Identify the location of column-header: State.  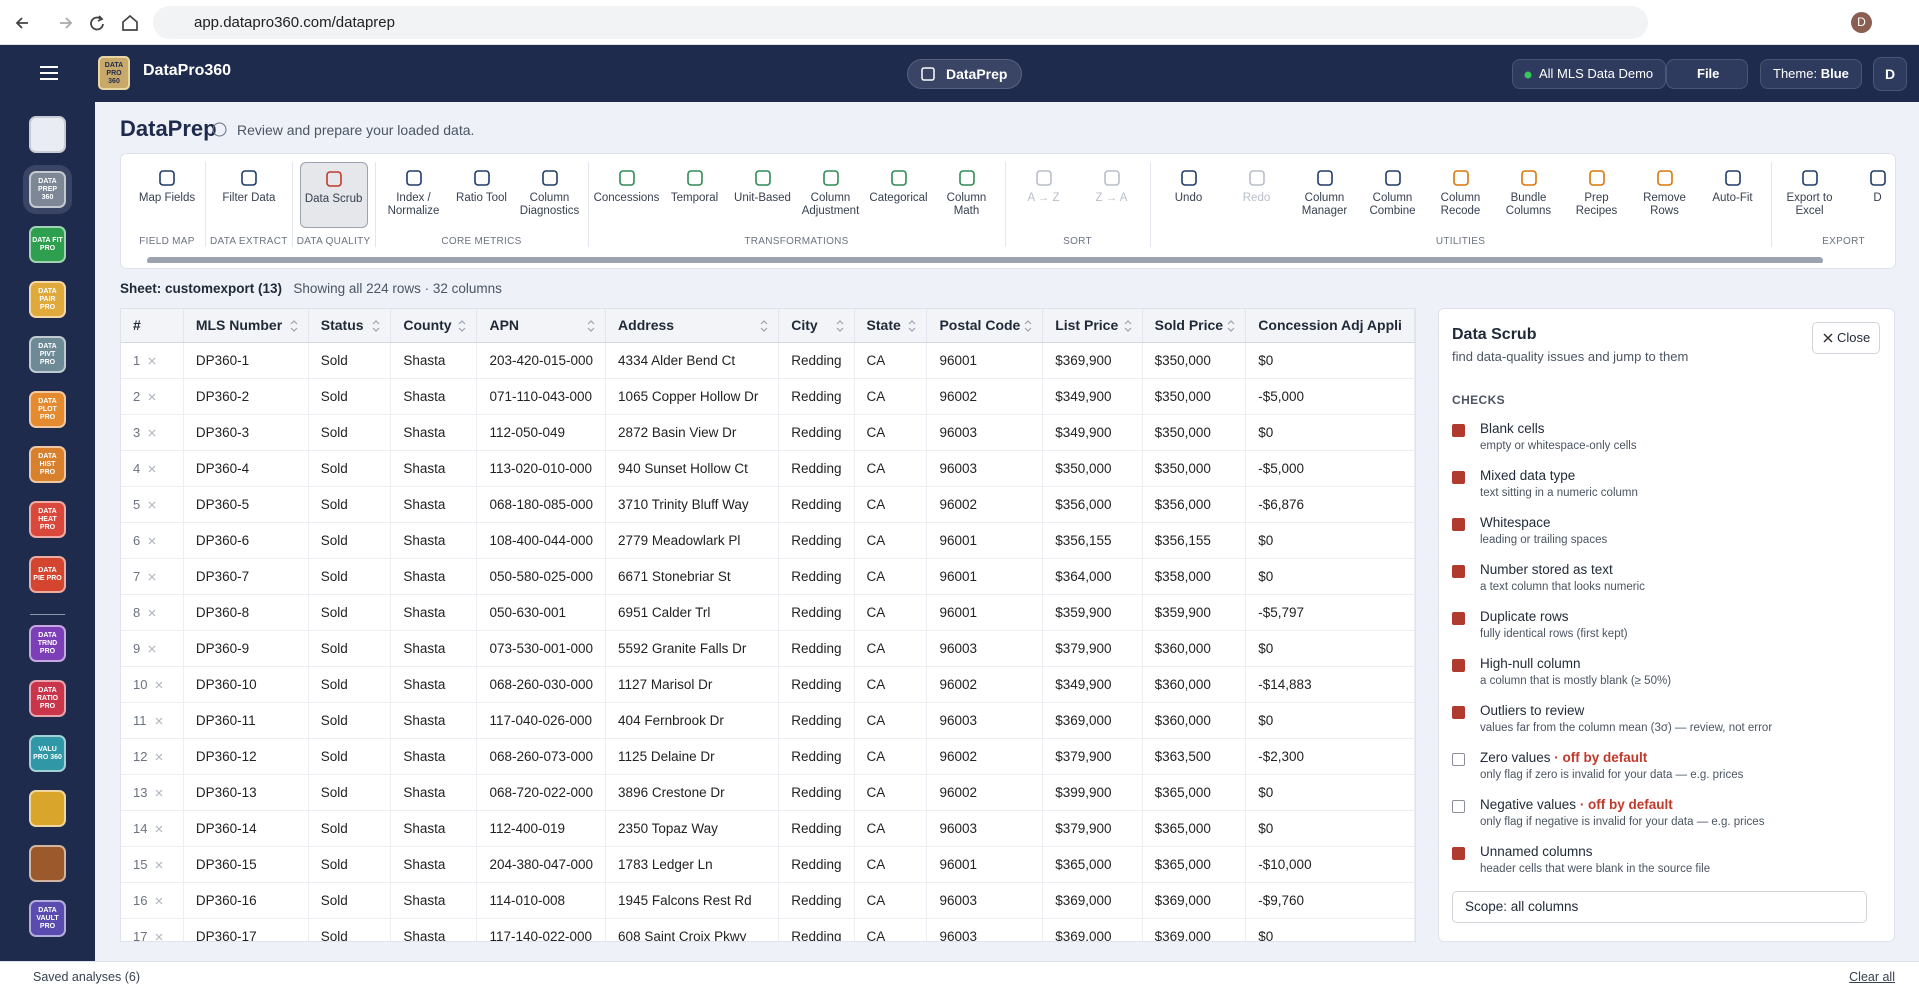
(891, 326).